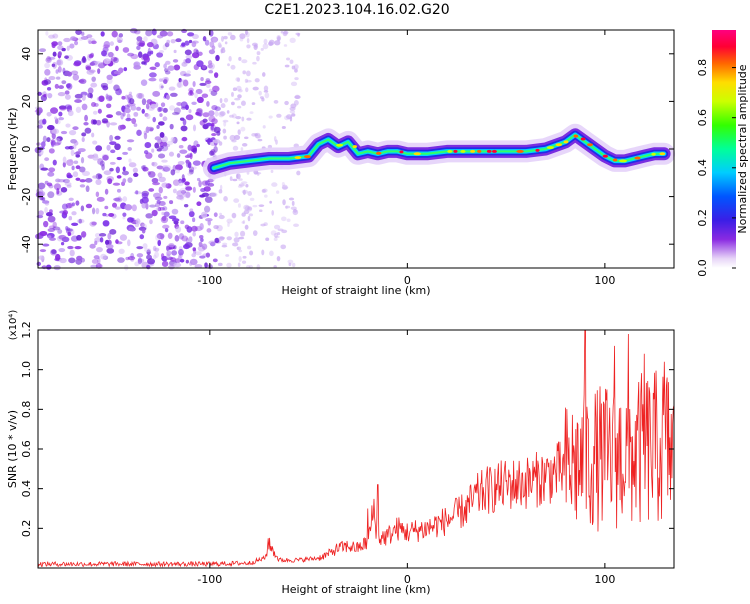 This screenshot has width=750, height=604. What do you see at coordinates (356, 10) in the screenshot?
I see `figure-title: C2E1.2023.104.16.02.G20` at bounding box center [356, 10].